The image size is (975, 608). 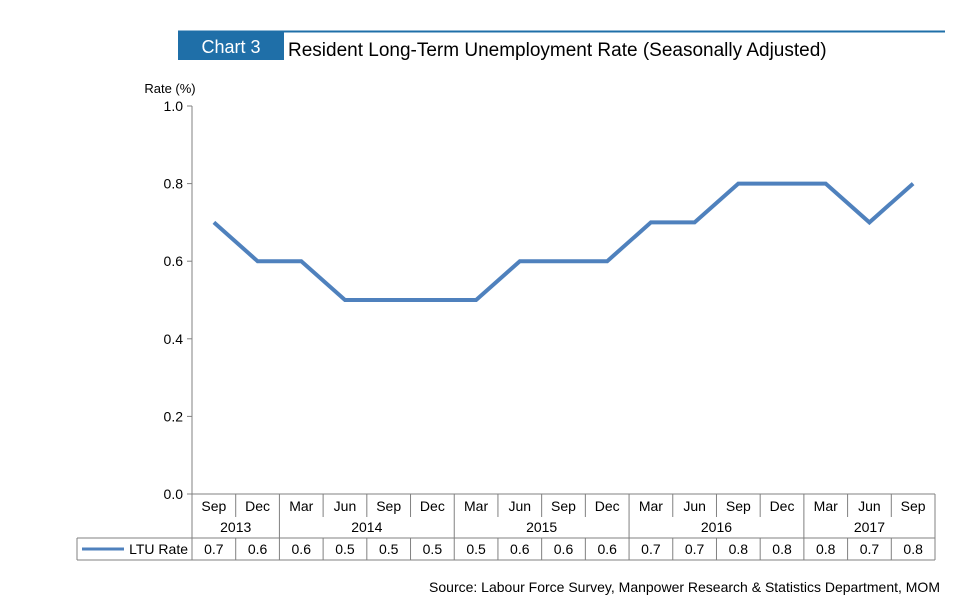 I want to click on y-axis-label: Rate (%), so click(x=169, y=88).